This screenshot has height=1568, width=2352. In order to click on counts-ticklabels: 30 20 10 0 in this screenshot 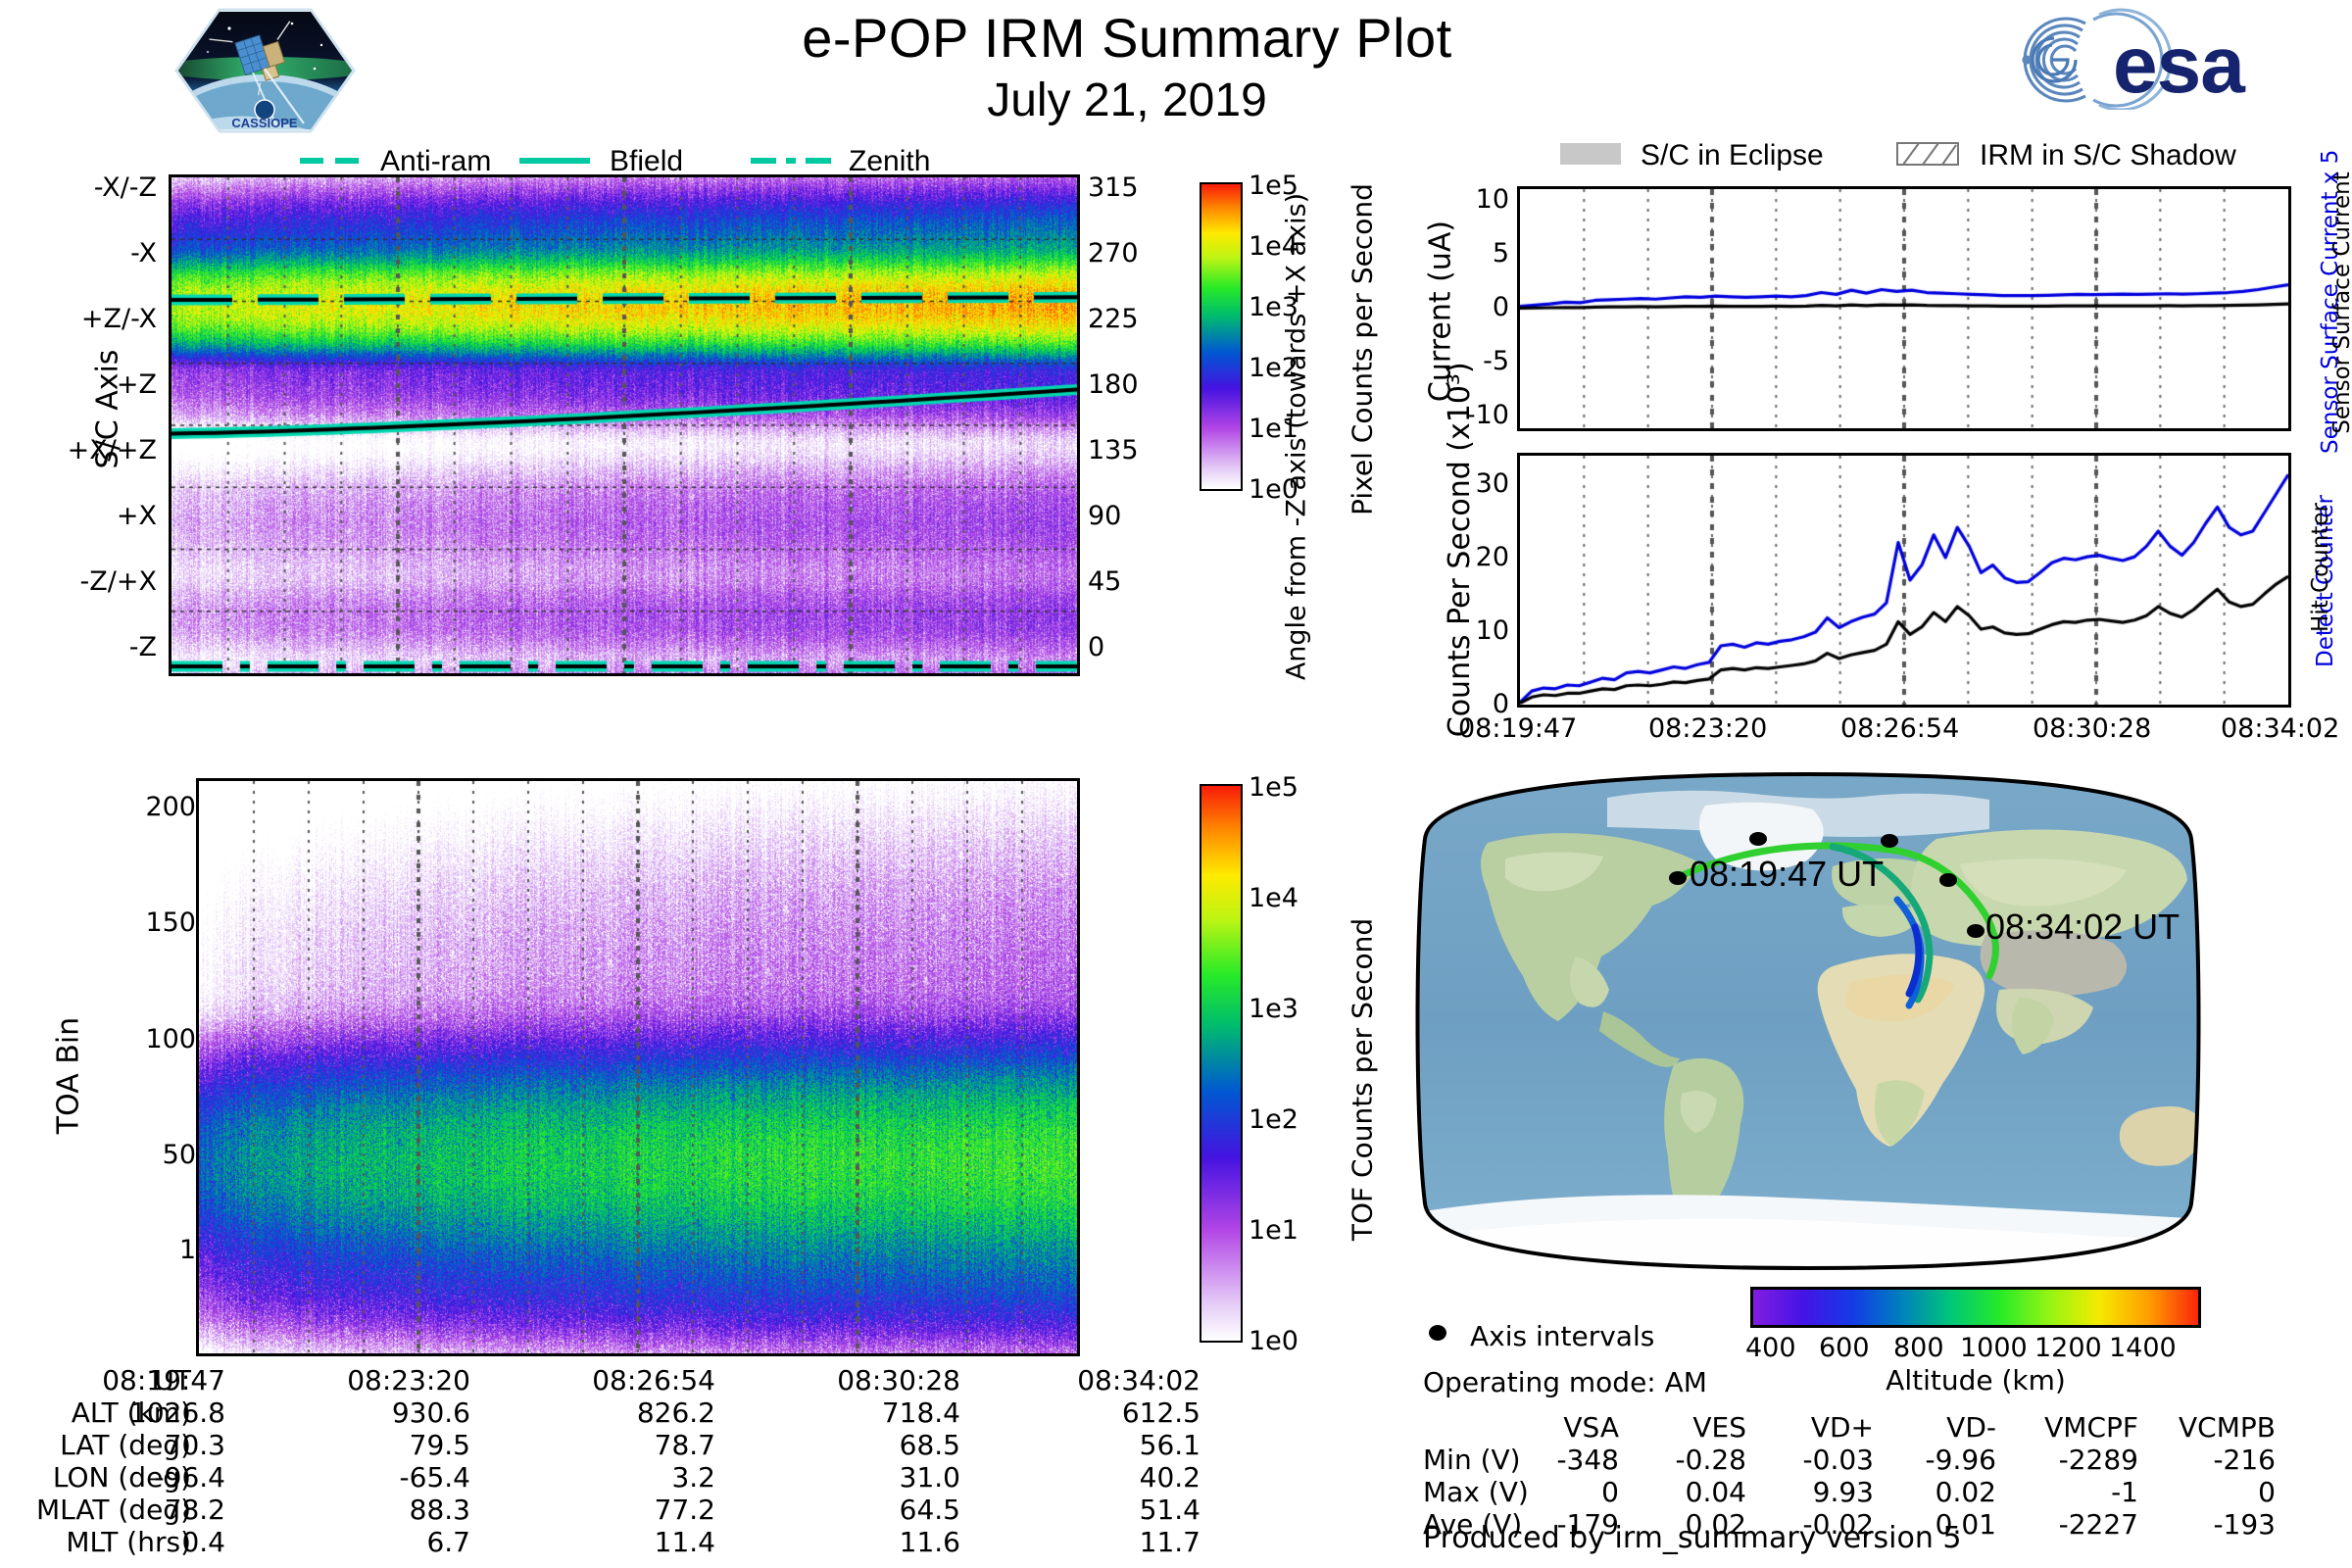, I will do `click(1492, 593)`.